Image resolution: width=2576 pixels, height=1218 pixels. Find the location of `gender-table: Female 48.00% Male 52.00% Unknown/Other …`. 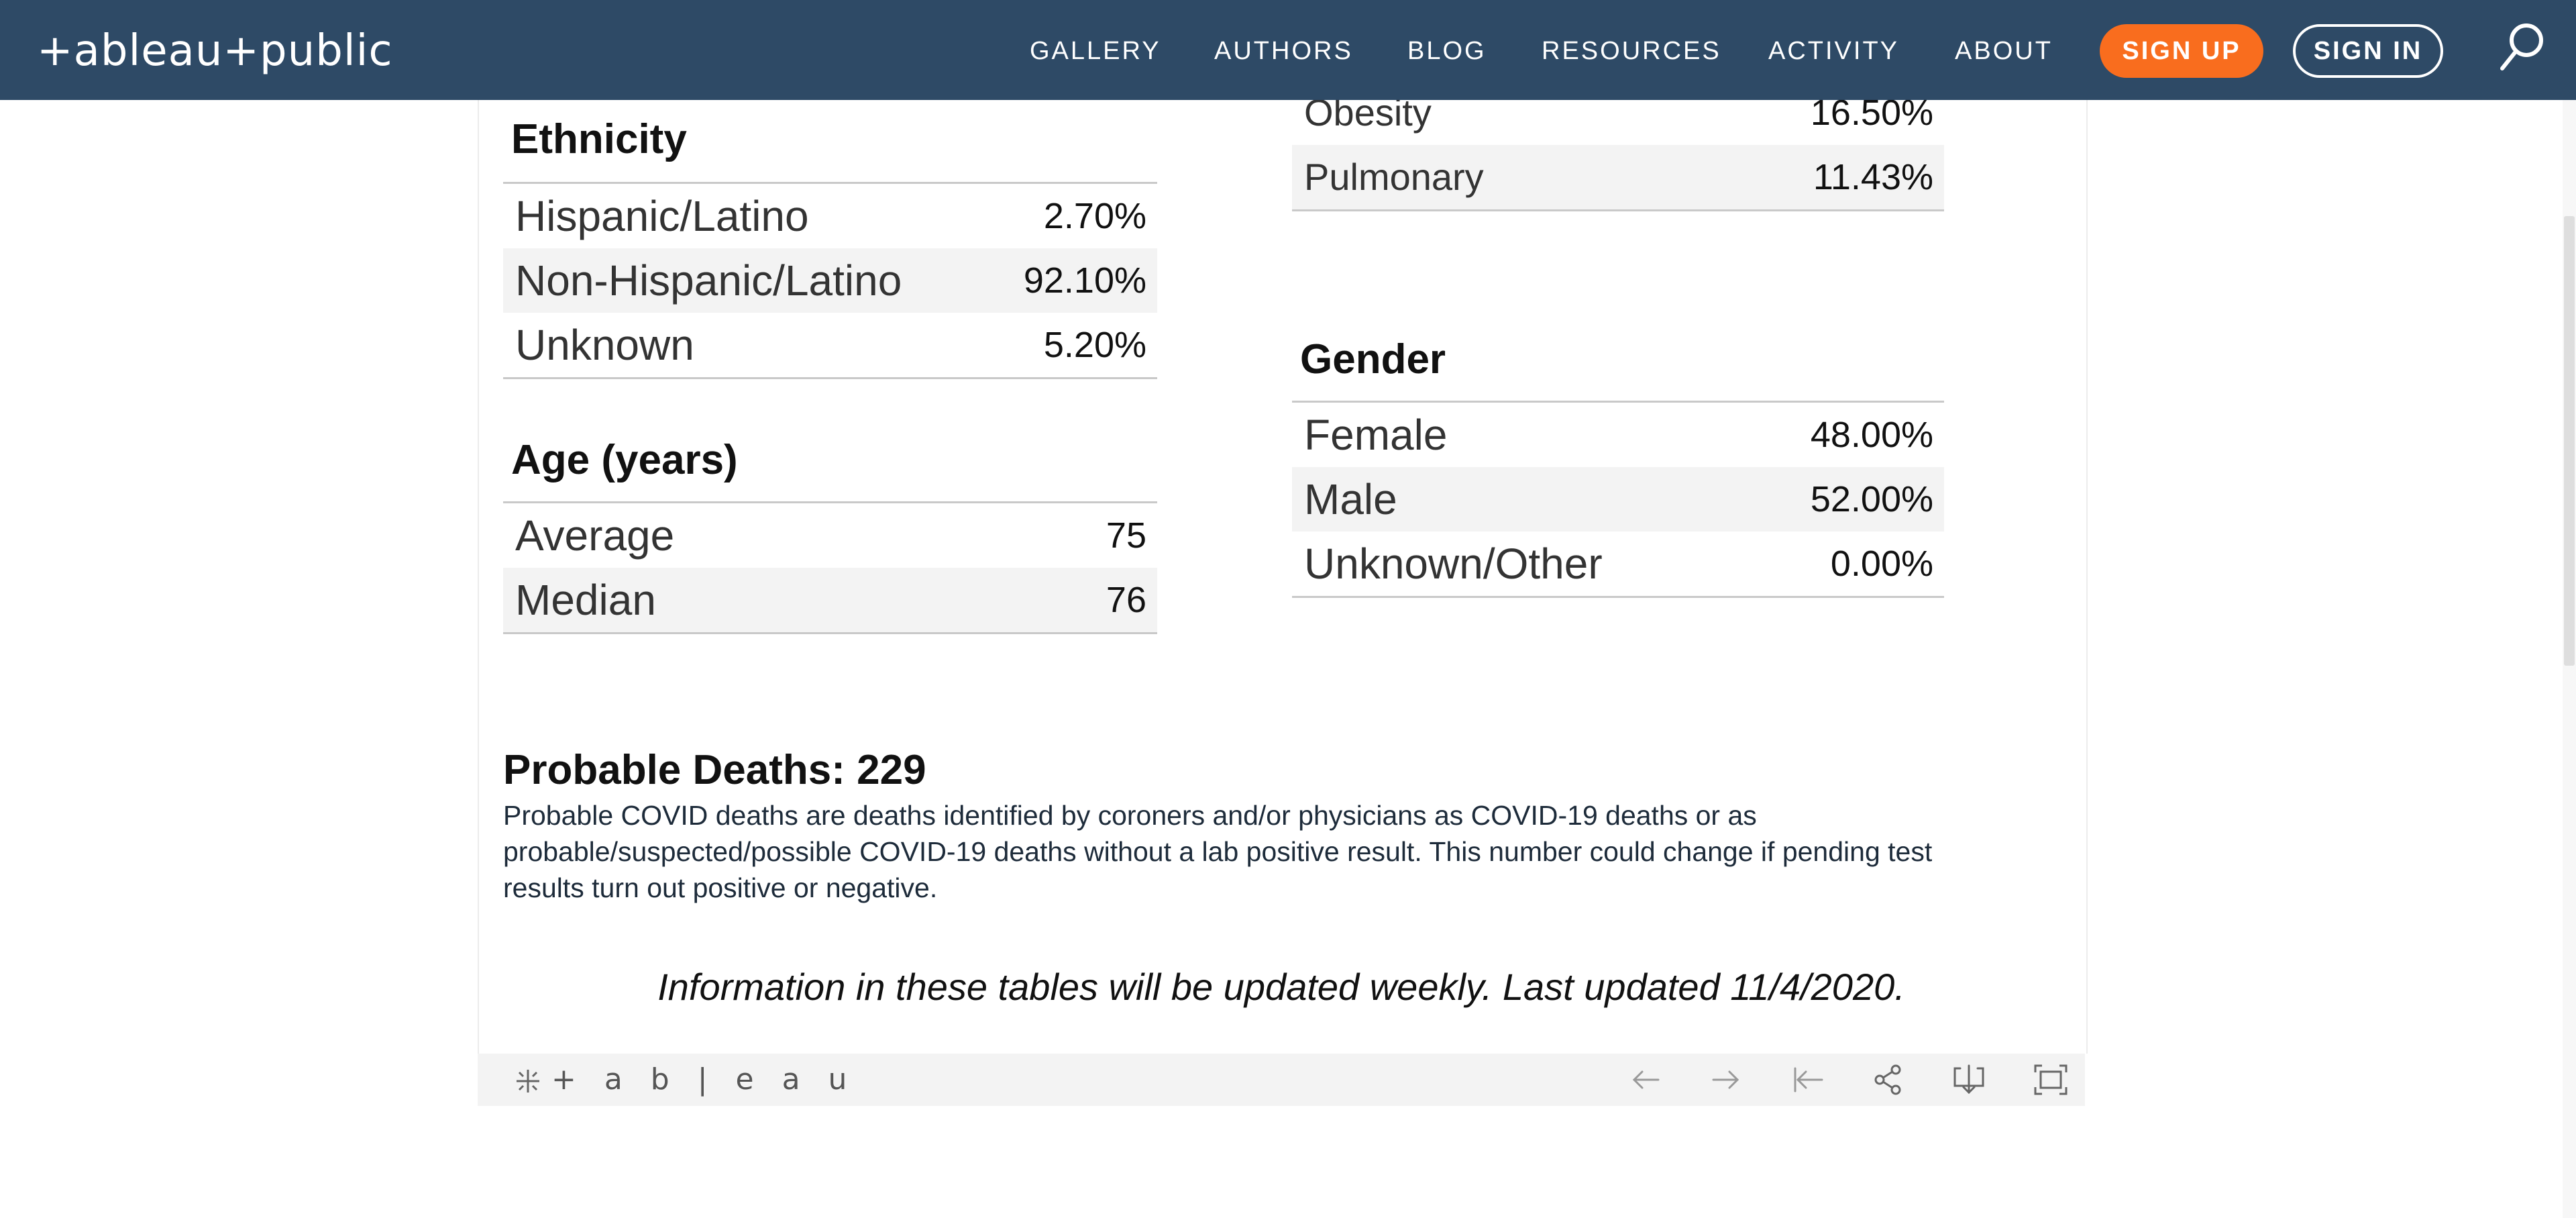

gender-table: Female 48.00% Male 52.00% Unknown/Other … is located at coordinates (1618, 500).